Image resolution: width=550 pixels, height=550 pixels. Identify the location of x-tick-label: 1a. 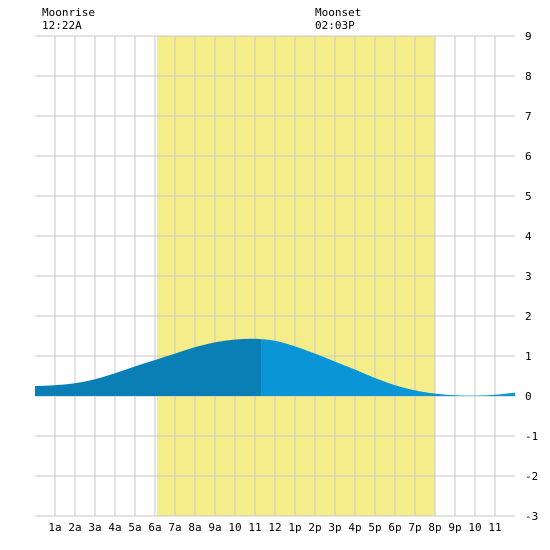
(54, 527).